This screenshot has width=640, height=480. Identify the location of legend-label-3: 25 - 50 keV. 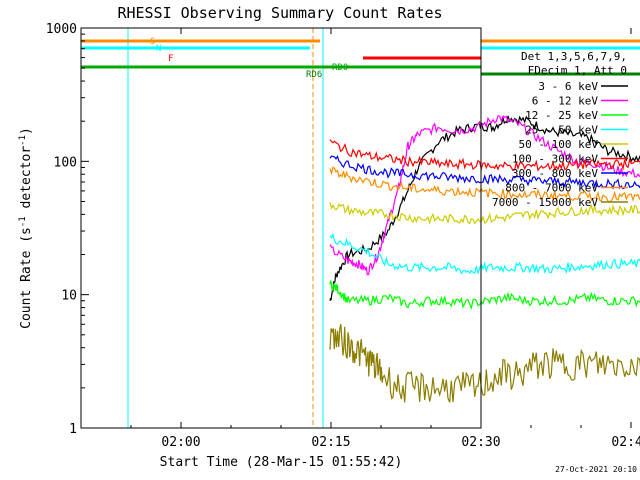
(561, 130).